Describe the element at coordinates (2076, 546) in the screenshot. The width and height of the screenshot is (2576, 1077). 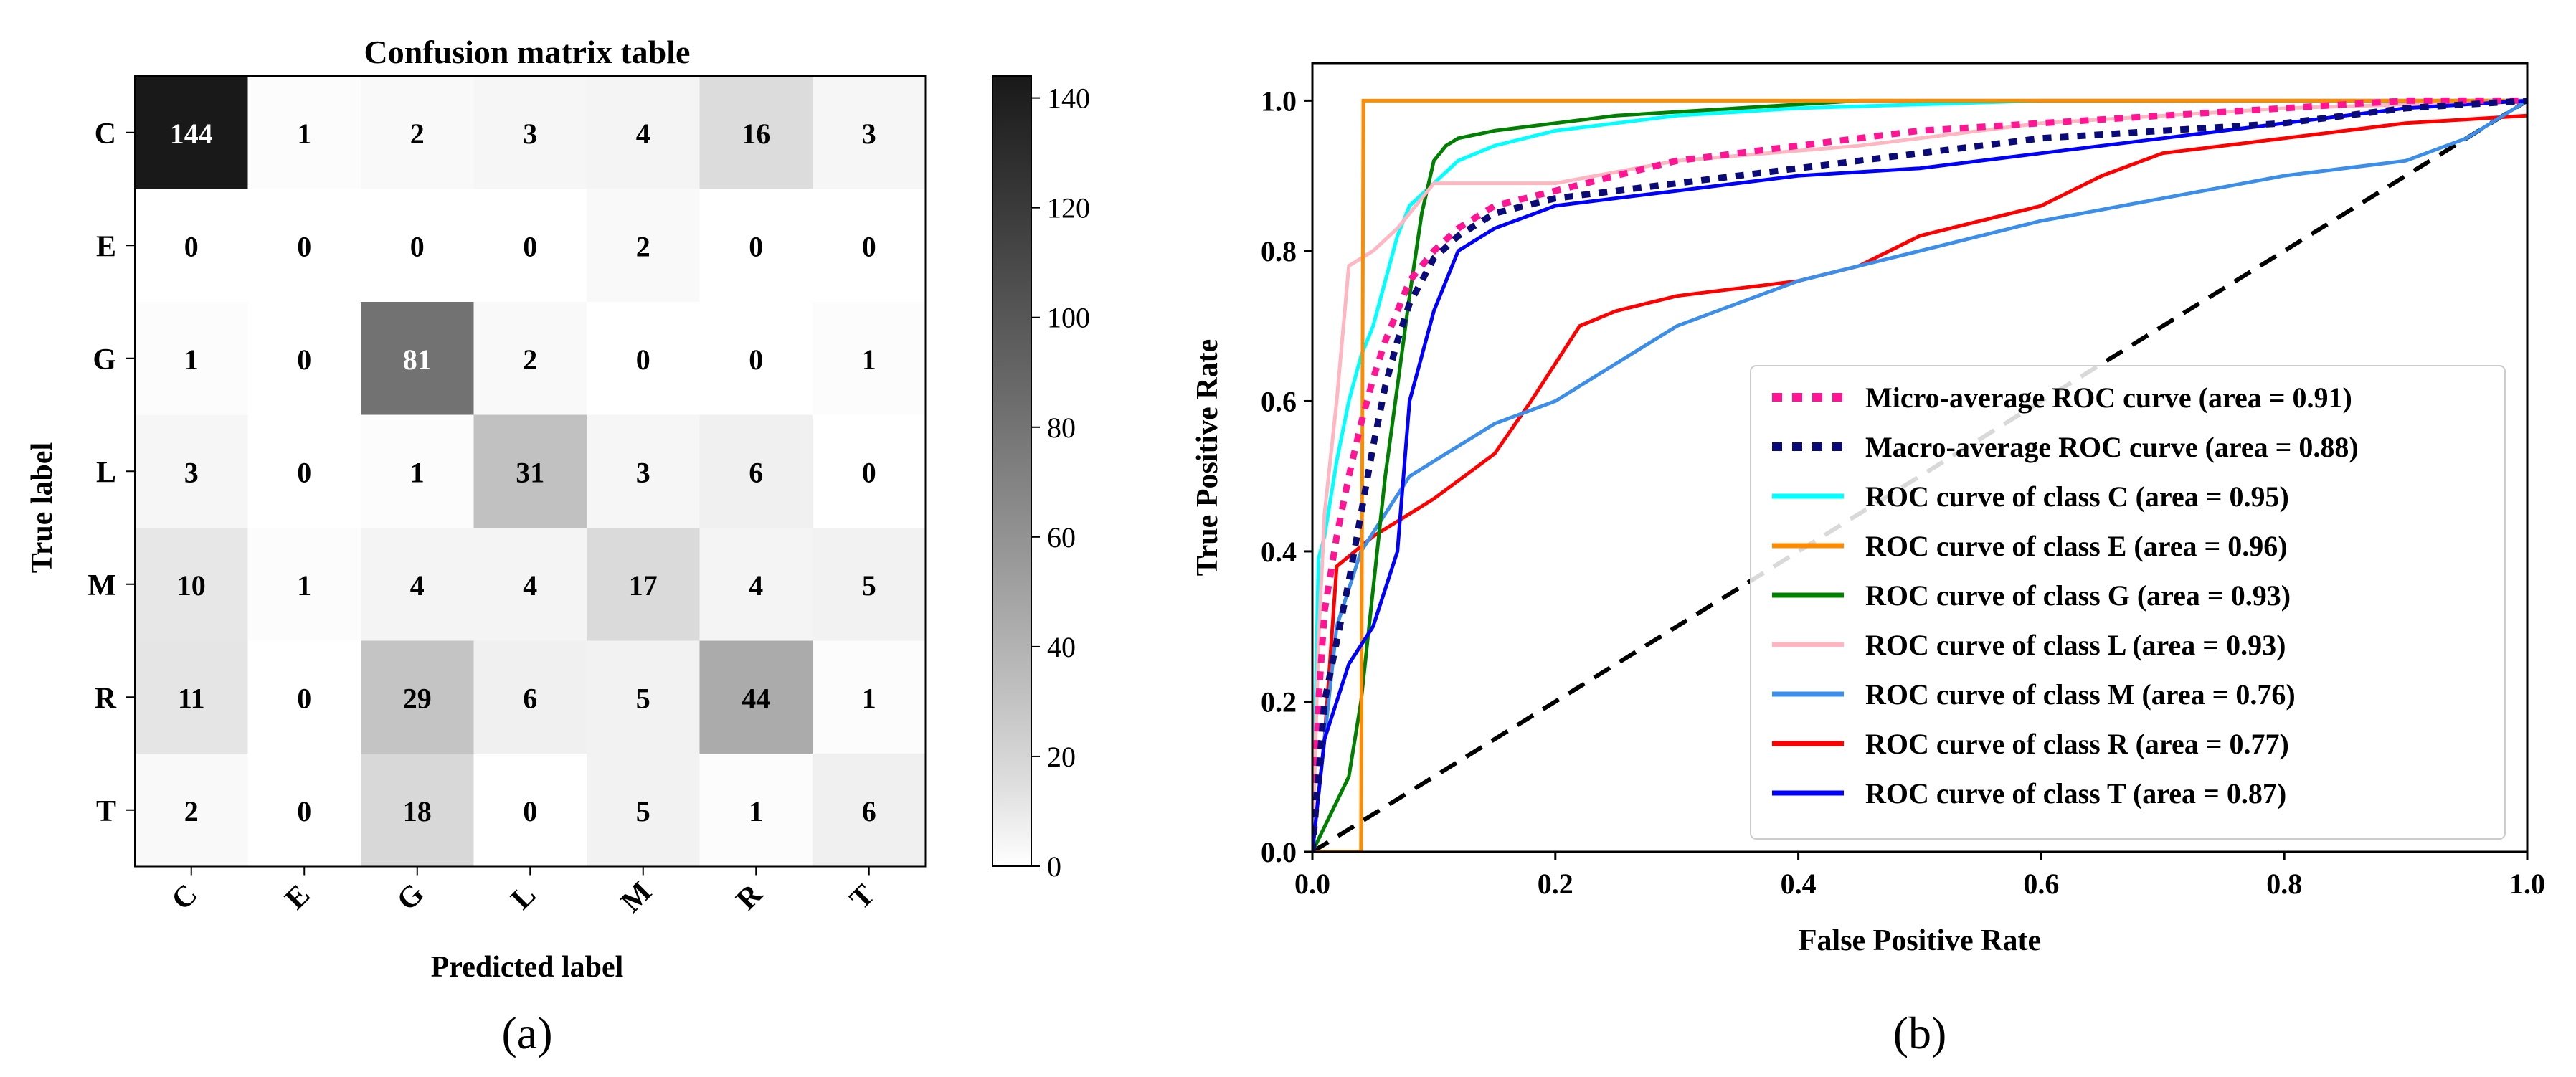
I see `legend-label: ROC curve of class E (area = 0.96)` at that location.